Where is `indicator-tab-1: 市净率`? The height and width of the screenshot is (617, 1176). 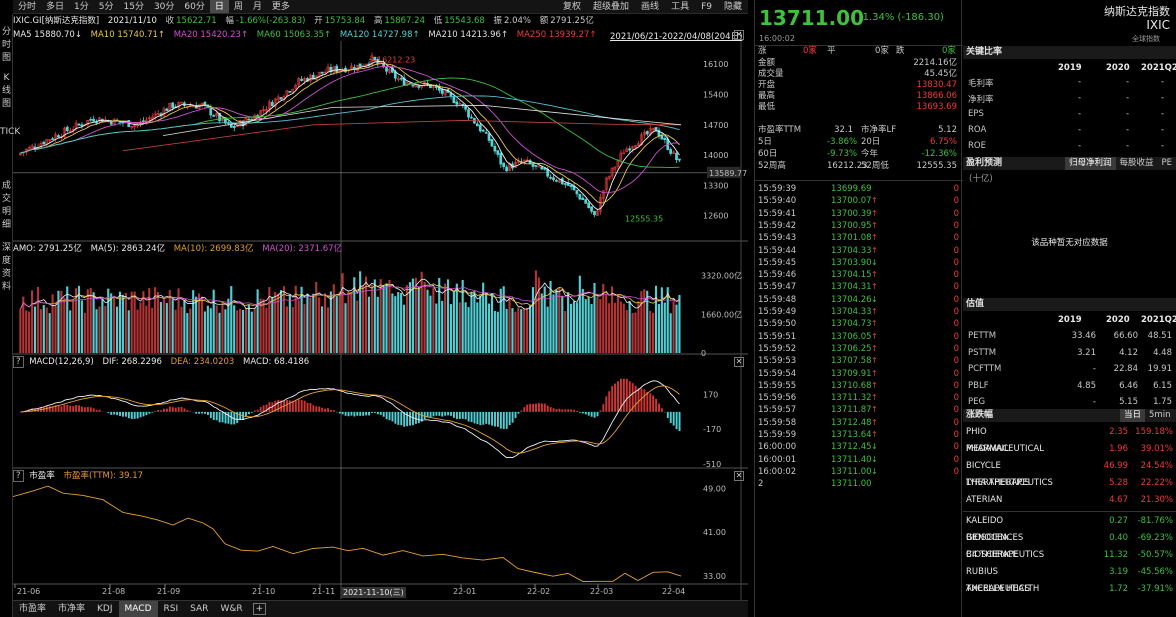
indicator-tab-1: 市净率 is located at coordinates (72, 609).